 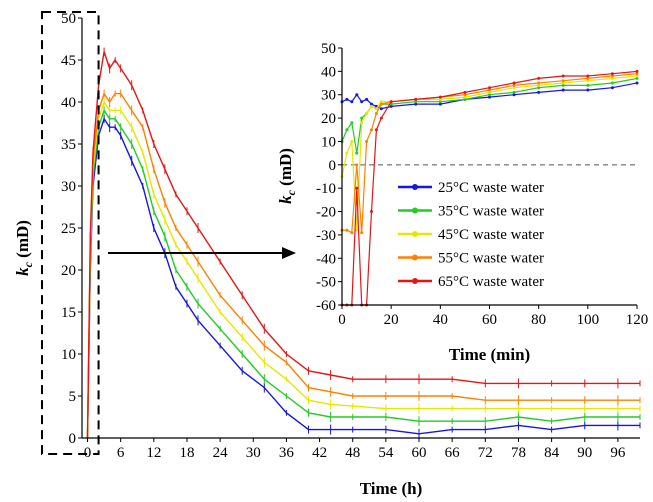 I want to click on x-tick-label: 90, so click(x=584, y=453).